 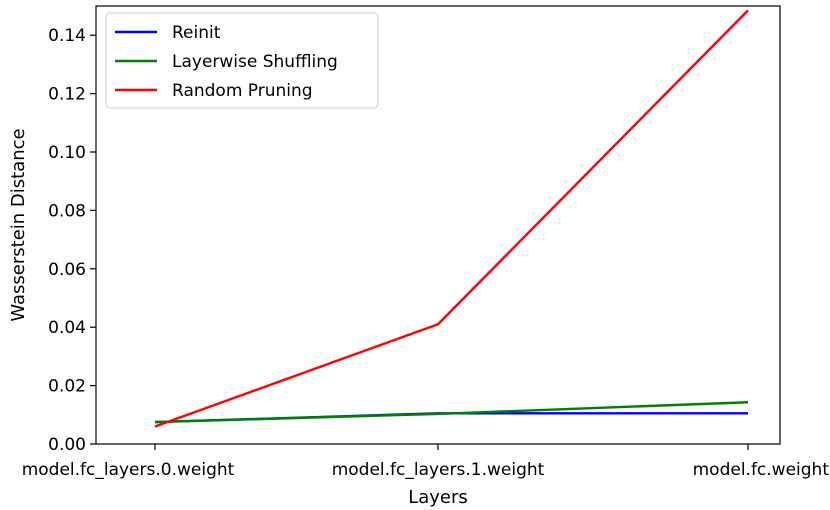 What do you see at coordinates (196, 33) in the screenshot?
I see `legend-label: Reinit` at bounding box center [196, 33].